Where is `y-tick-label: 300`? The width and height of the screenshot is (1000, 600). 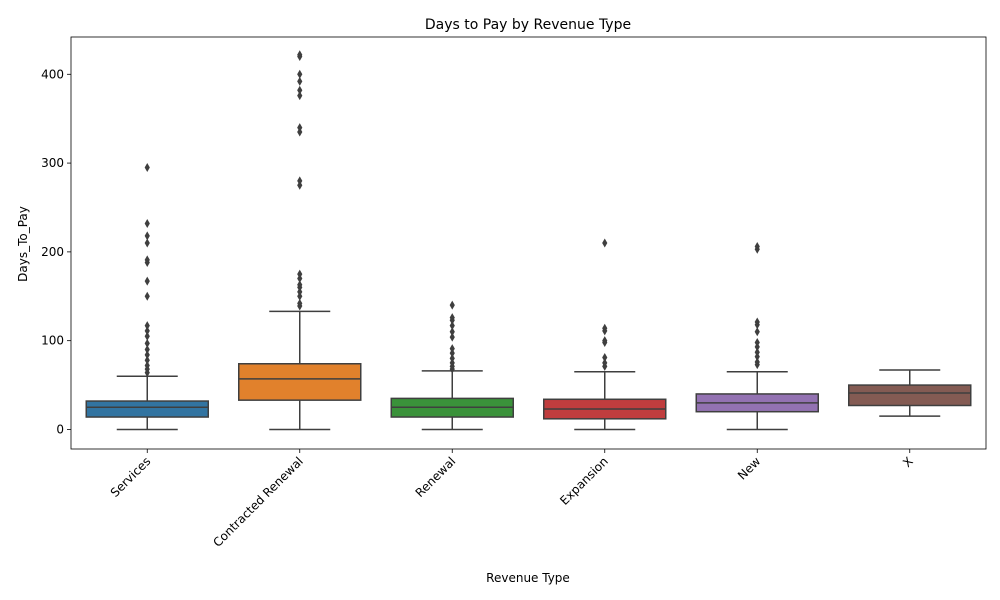 y-tick-label: 300 is located at coordinates (52, 163).